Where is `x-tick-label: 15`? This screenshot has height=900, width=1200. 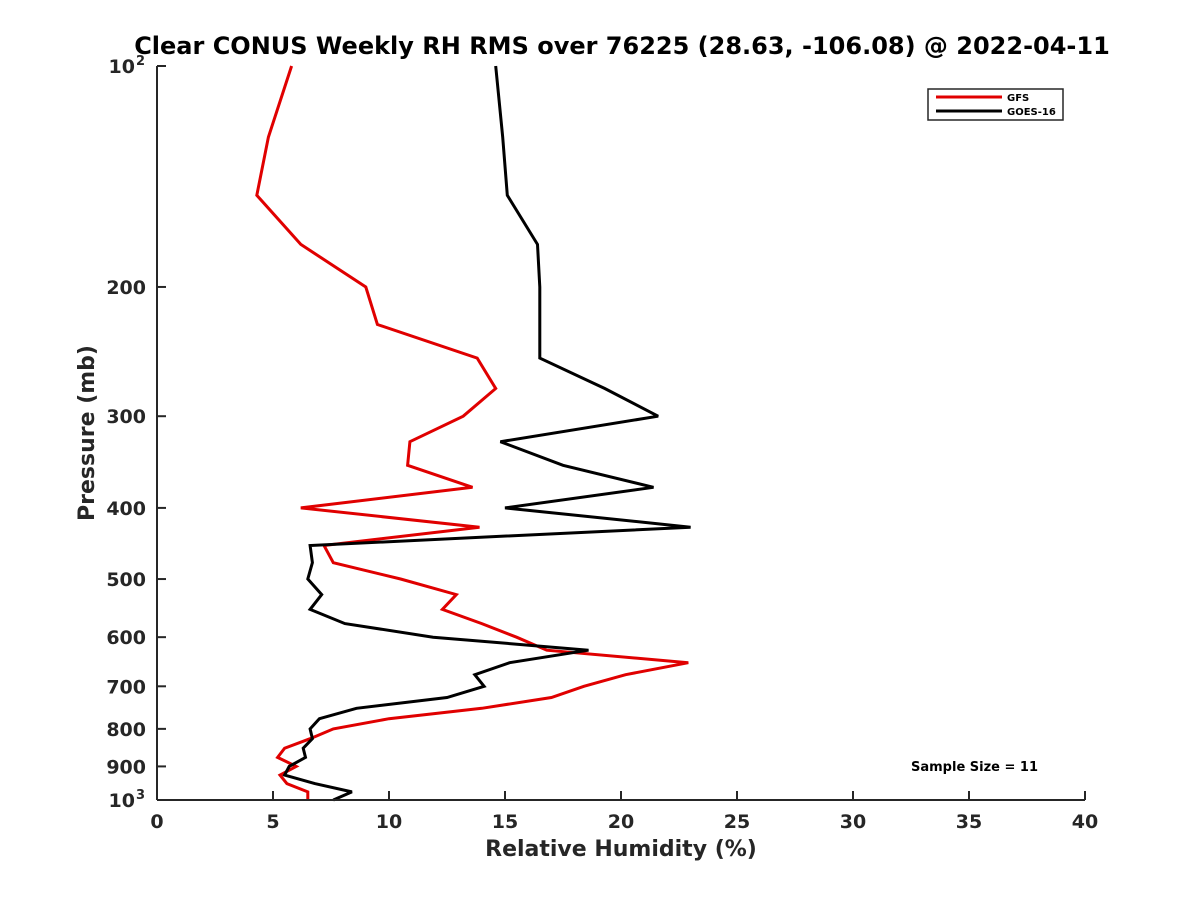 x-tick-label: 15 is located at coordinates (505, 822).